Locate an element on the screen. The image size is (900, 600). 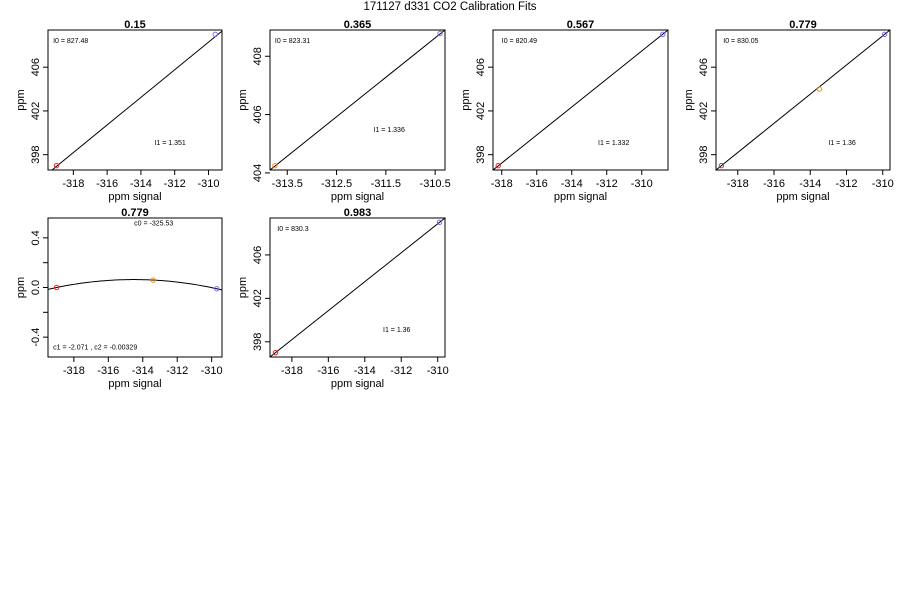
fit-annotation: I0 = 830.3 is located at coordinates (292, 229).